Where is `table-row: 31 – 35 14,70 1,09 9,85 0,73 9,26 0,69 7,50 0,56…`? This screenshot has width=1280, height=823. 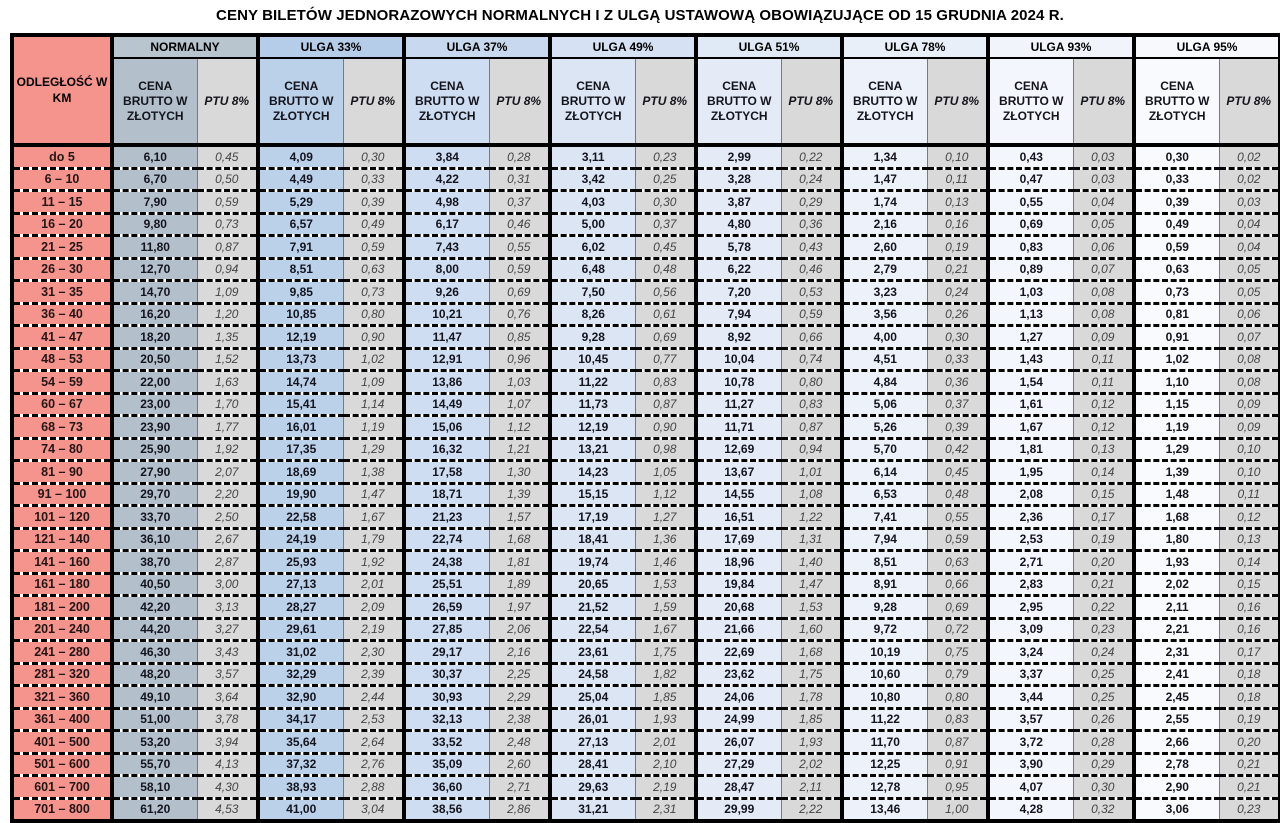
table-row: 31 – 35 14,70 1,09 9,85 0,73 9,26 0,69 7,50 0,56… is located at coordinates (646, 291).